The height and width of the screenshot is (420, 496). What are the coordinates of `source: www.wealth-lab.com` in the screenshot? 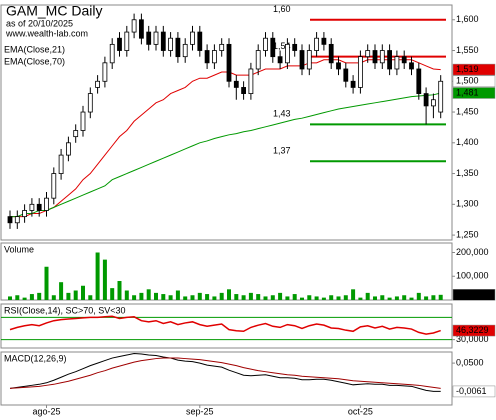 It's located at (46, 33).